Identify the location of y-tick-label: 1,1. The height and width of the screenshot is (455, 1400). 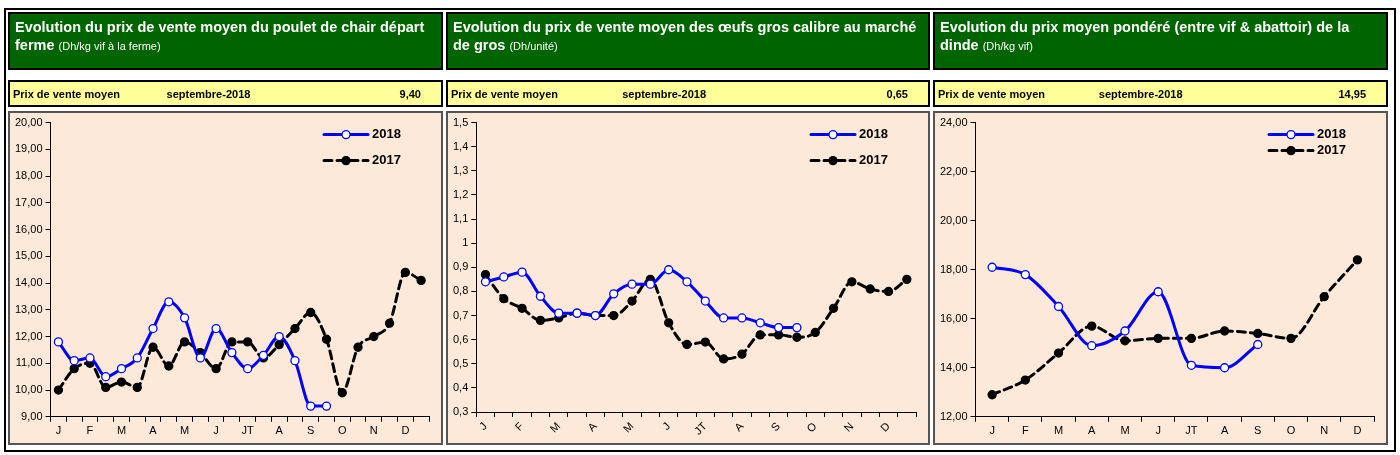
(460, 218).